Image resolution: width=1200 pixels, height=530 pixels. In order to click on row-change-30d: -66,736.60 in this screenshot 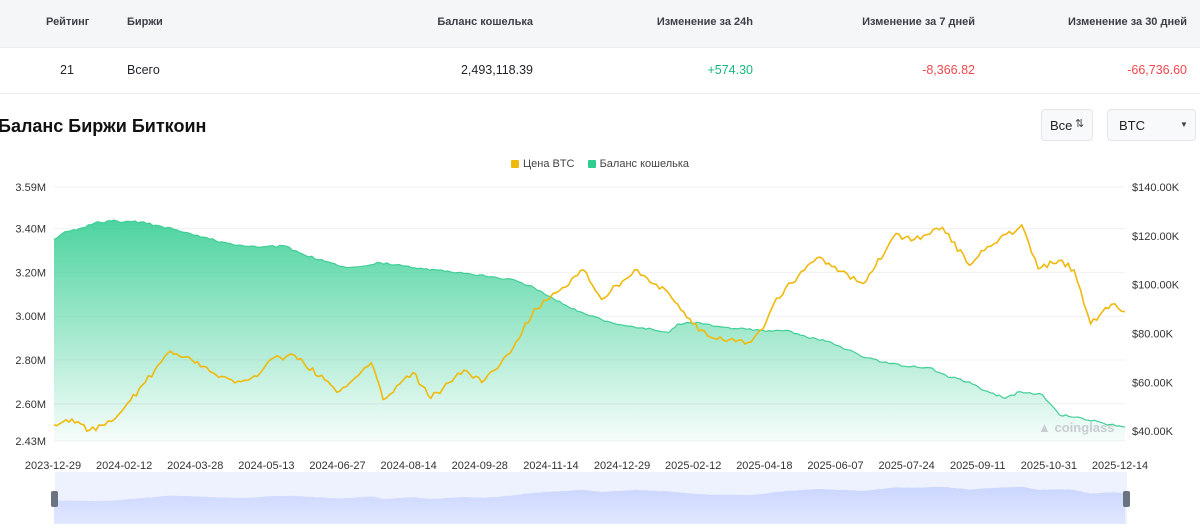, I will do `click(1157, 70)`.